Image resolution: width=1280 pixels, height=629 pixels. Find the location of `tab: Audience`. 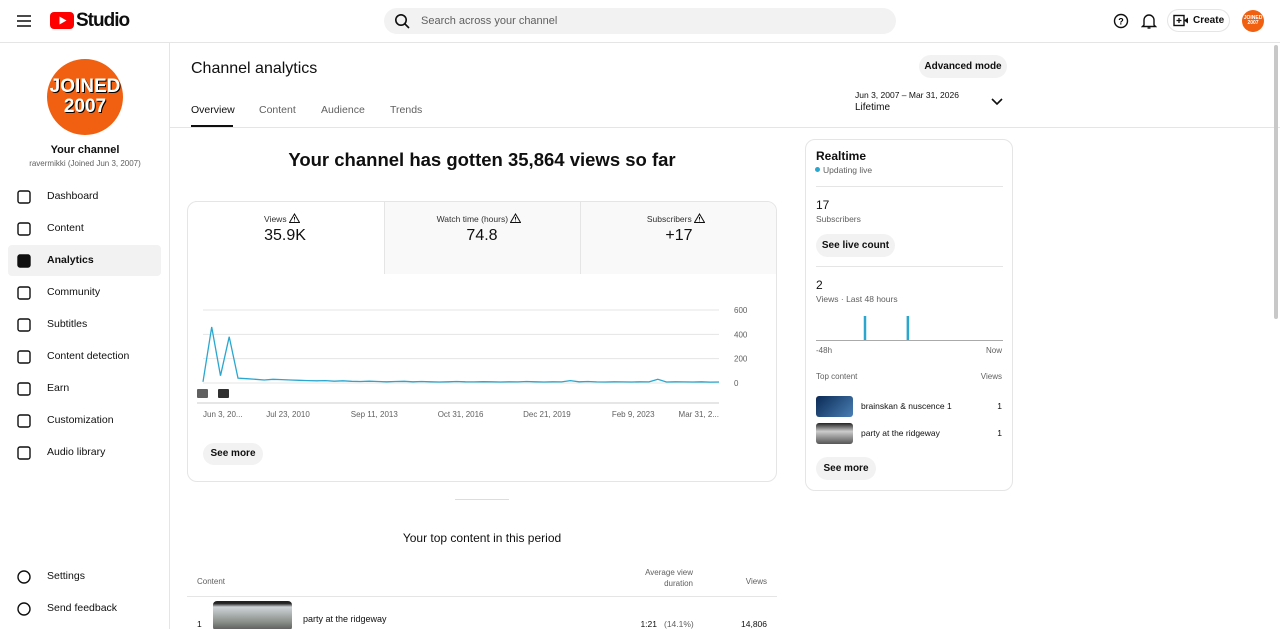

tab: Audience is located at coordinates (343, 110).